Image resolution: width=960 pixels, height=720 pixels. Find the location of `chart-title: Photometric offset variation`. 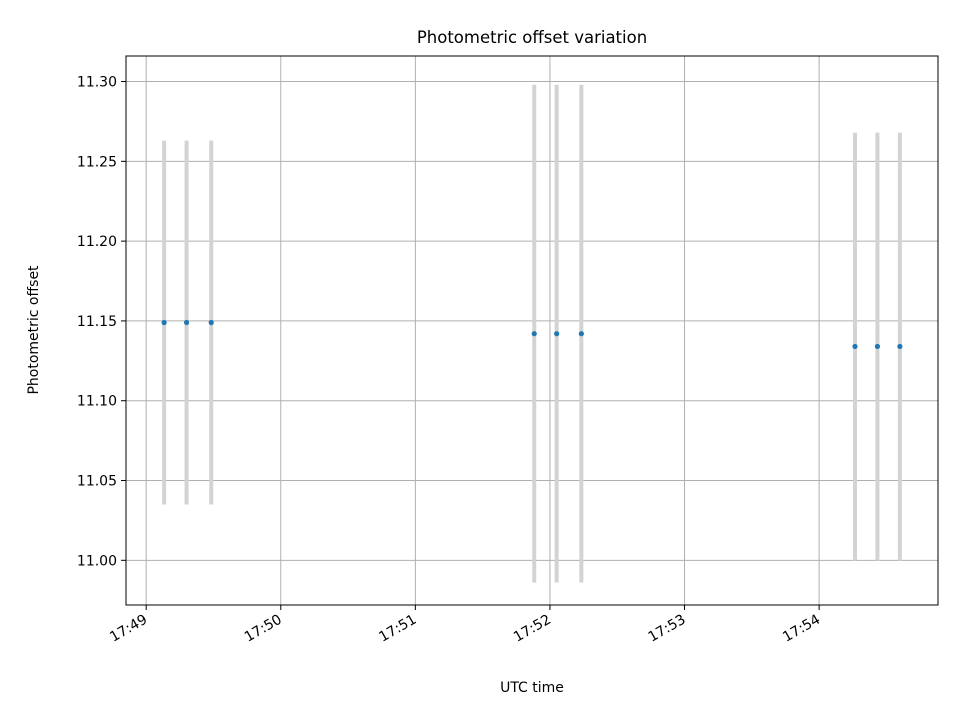

chart-title: Photometric offset variation is located at coordinates (532, 37).